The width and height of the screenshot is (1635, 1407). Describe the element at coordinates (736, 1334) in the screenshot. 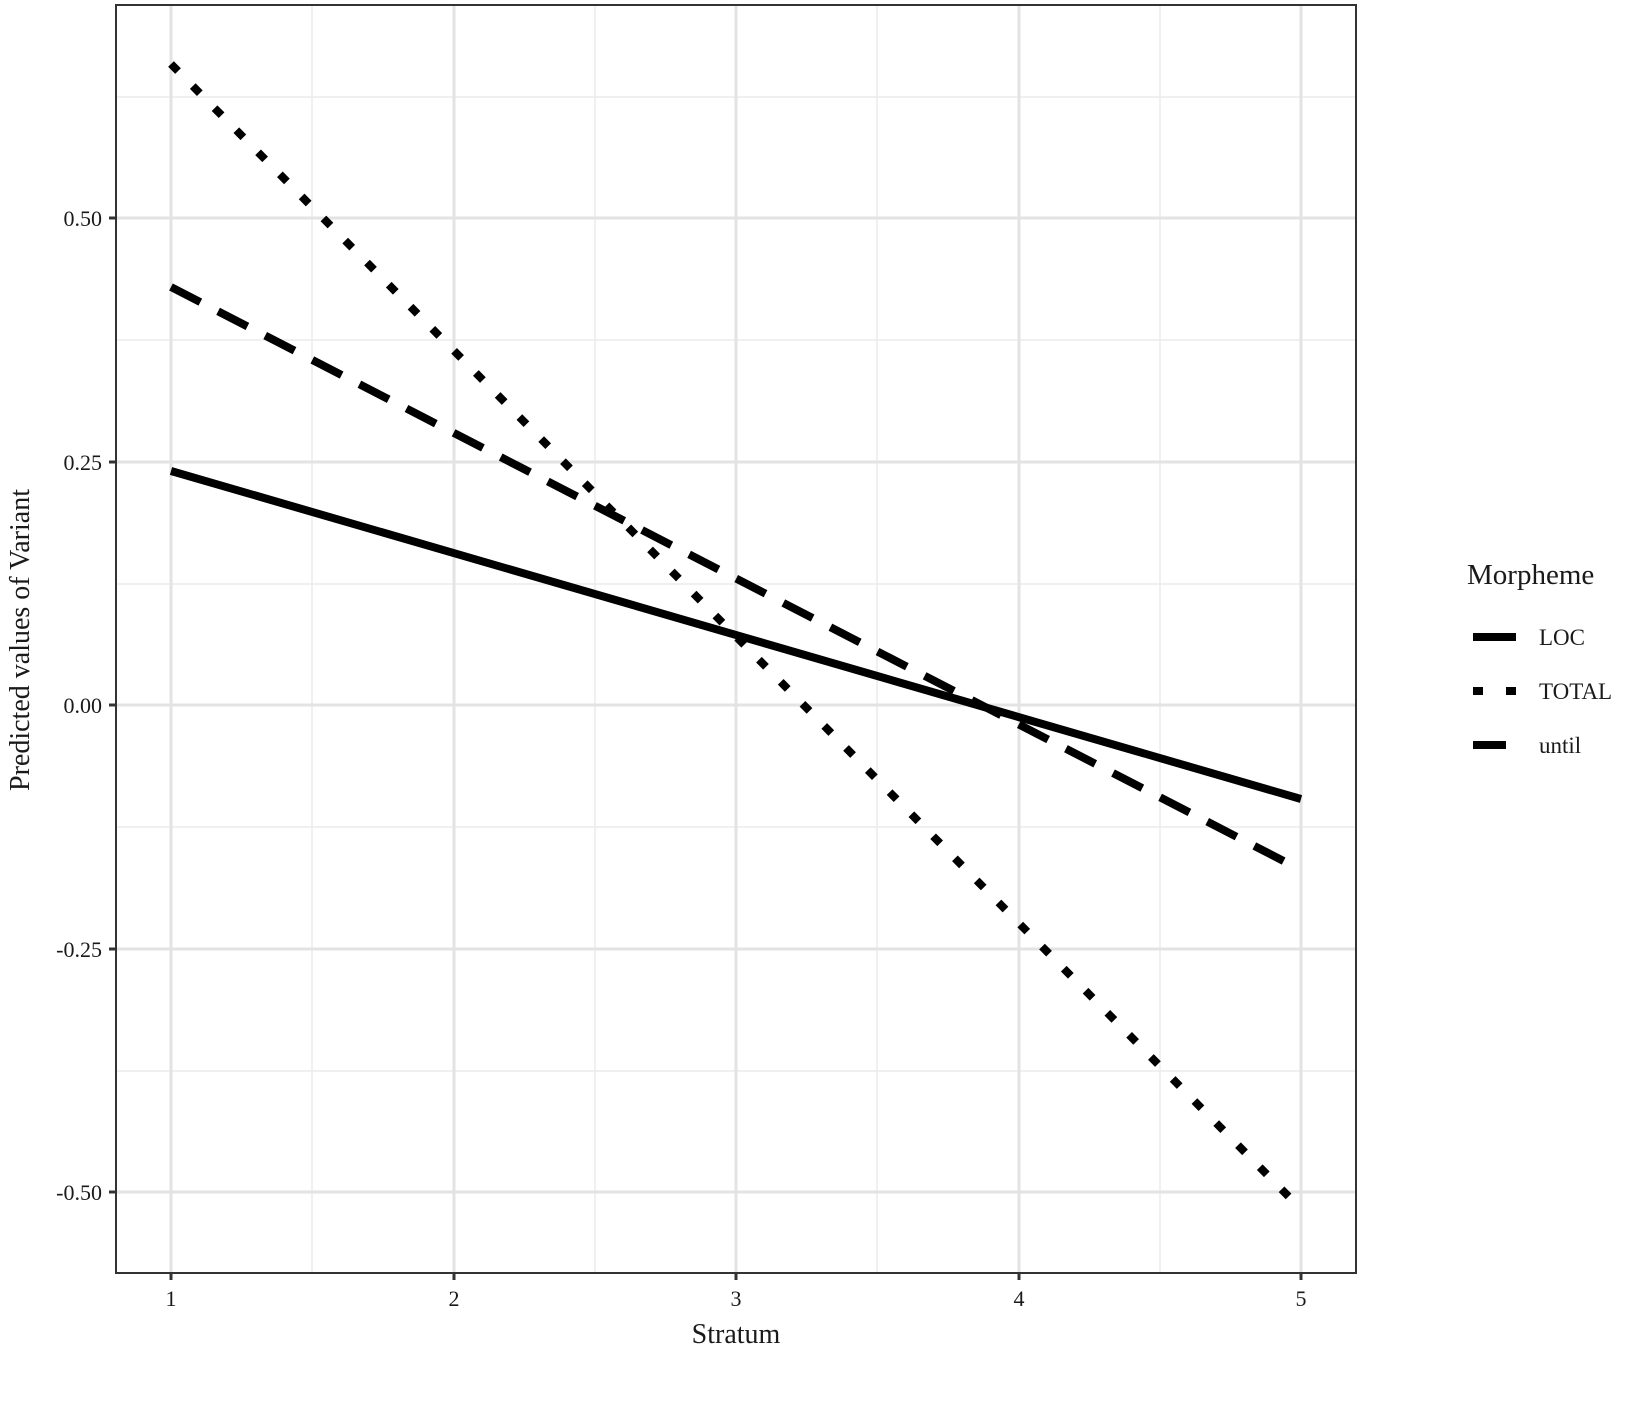

I see `x-axis-title: Stratum` at that location.